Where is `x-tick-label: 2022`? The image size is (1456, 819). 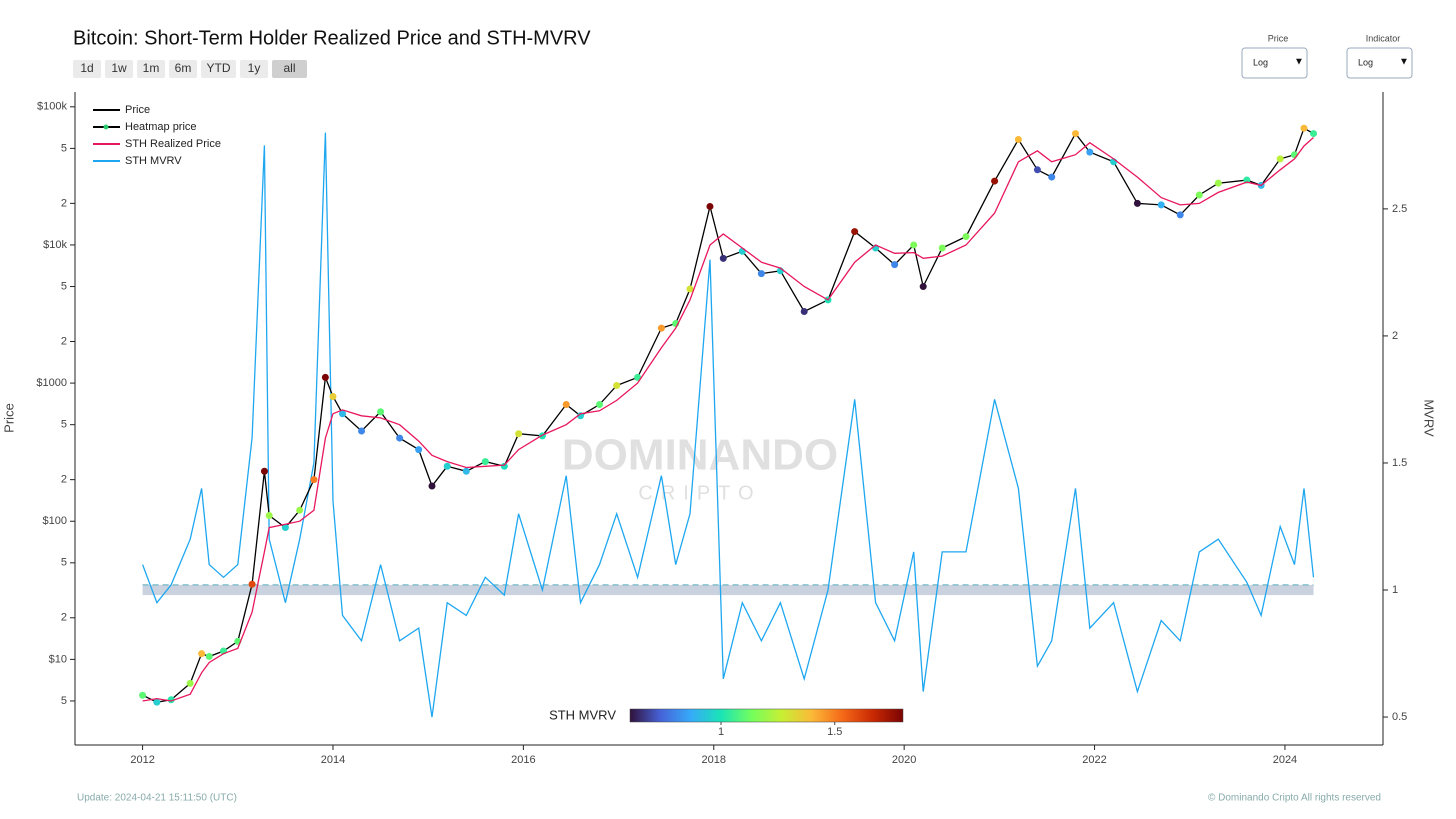
x-tick-label: 2022 is located at coordinates (1094, 760).